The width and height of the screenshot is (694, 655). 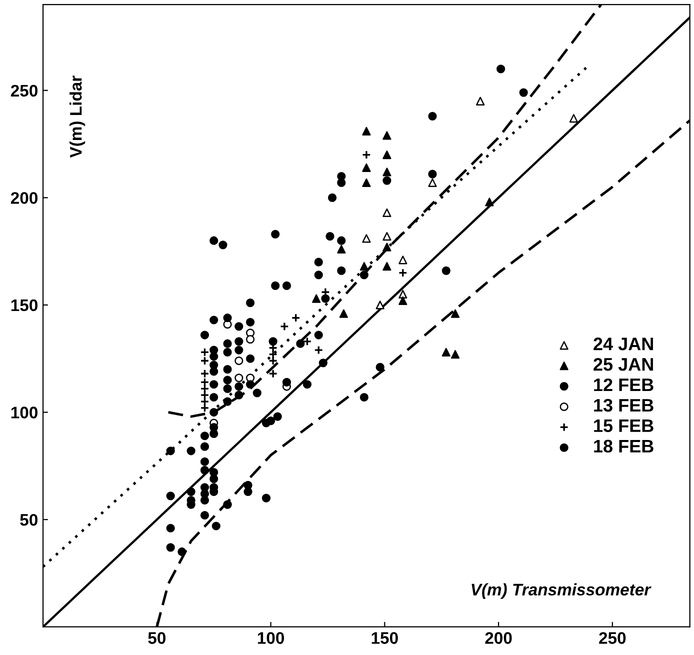 I want to click on y-tick-label: 250, so click(x=24, y=90).